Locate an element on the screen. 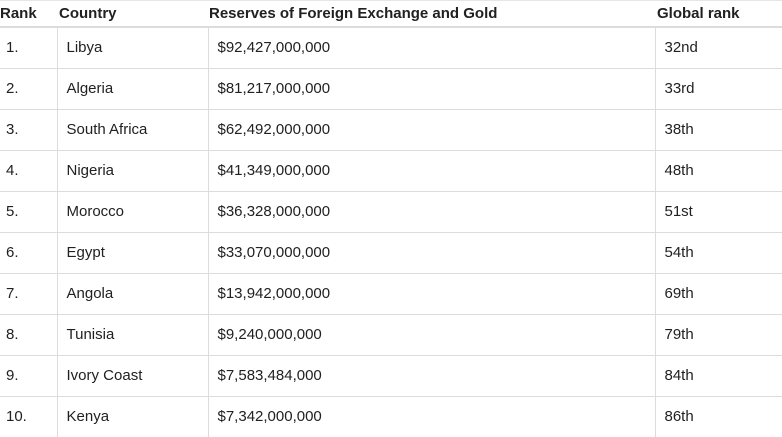 The width and height of the screenshot is (782, 437). cell-reserves: $7,583,484,000 is located at coordinates (431, 376).